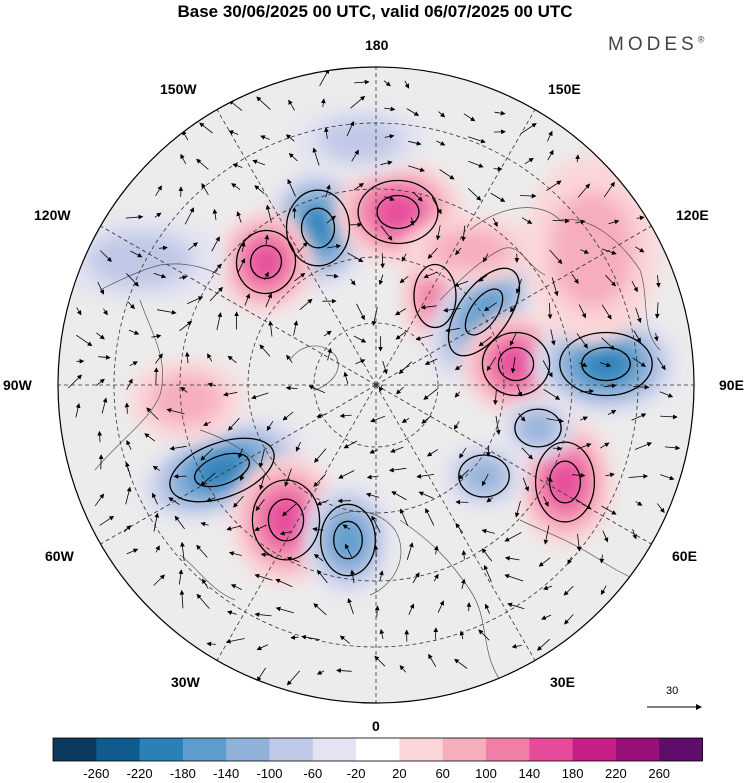  What do you see at coordinates (17, 385) in the screenshot?
I see `lon-label-90w: 90W` at bounding box center [17, 385].